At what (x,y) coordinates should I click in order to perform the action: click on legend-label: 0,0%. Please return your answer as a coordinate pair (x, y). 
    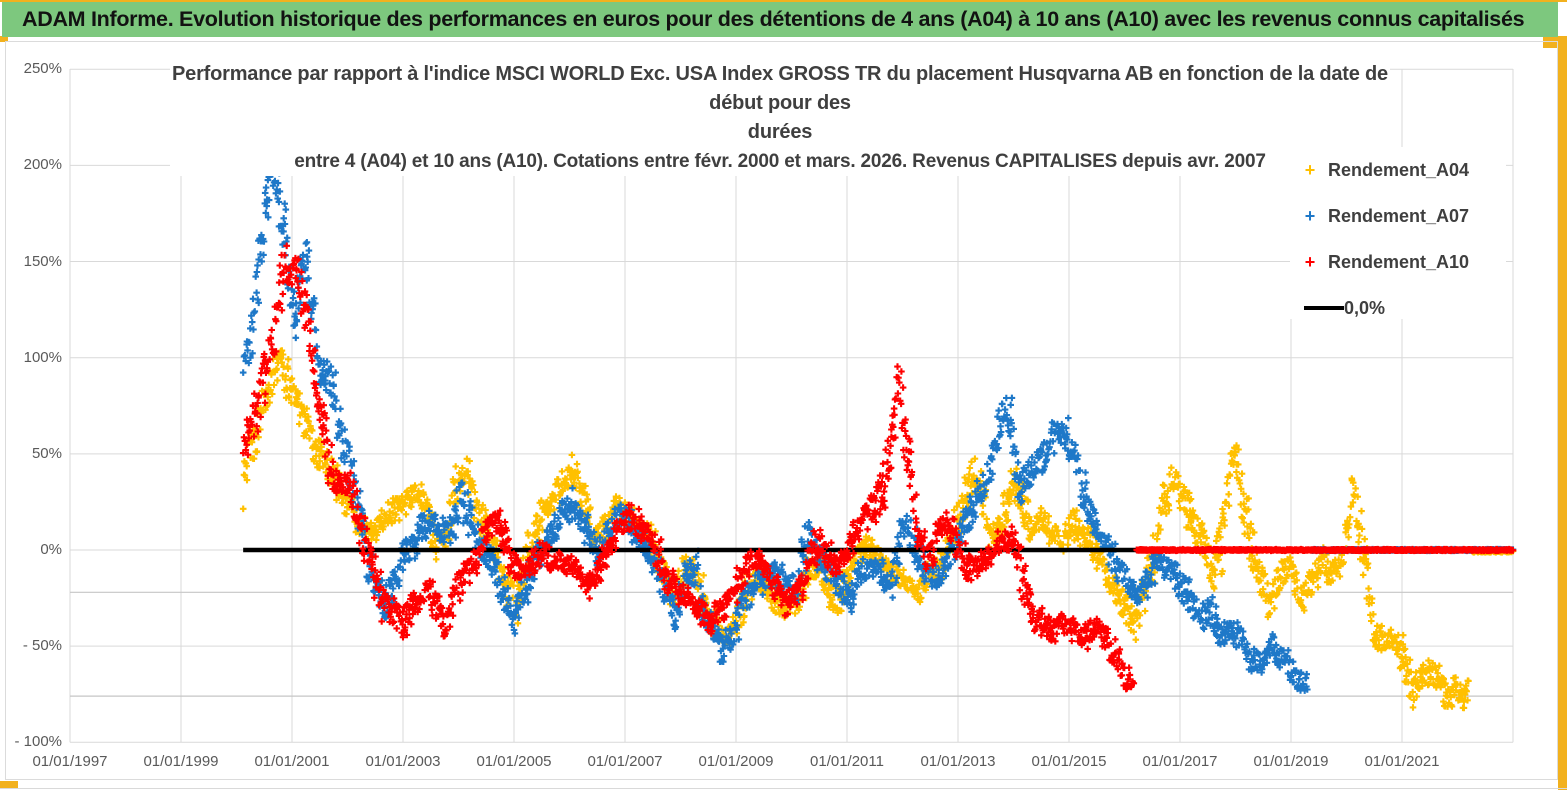
    Looking at the image, I should click on (1365, 307).